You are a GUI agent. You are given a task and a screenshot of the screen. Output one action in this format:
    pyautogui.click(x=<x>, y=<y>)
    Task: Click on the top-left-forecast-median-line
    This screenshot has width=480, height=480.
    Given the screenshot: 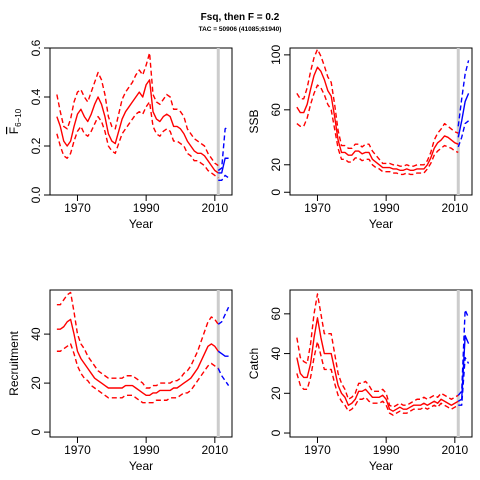 What is the action you would take?
    pyautogui.click(x=223, y=165)
    